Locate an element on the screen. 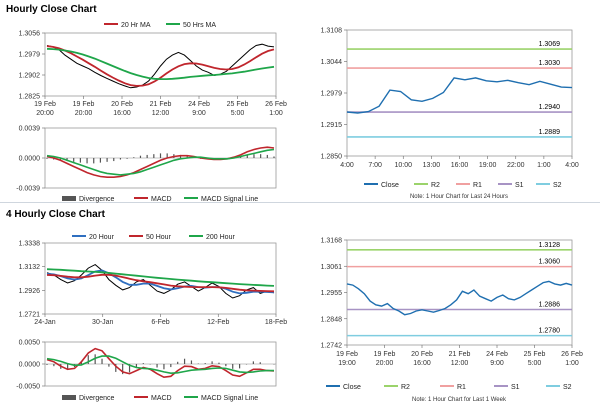  4hourly-pivot-xtick-label: 21 Feb is located at coordinates (460, 354).